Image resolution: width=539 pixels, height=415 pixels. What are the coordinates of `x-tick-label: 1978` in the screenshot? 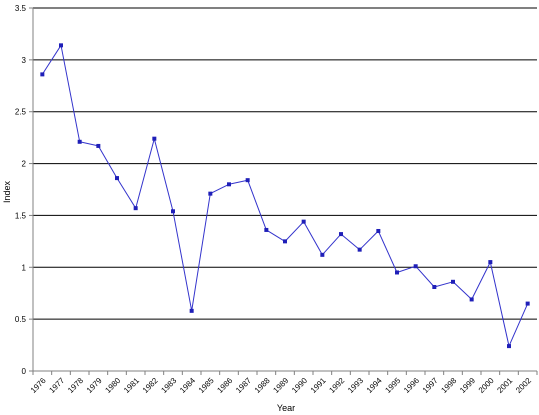 It's located at (75, 385).